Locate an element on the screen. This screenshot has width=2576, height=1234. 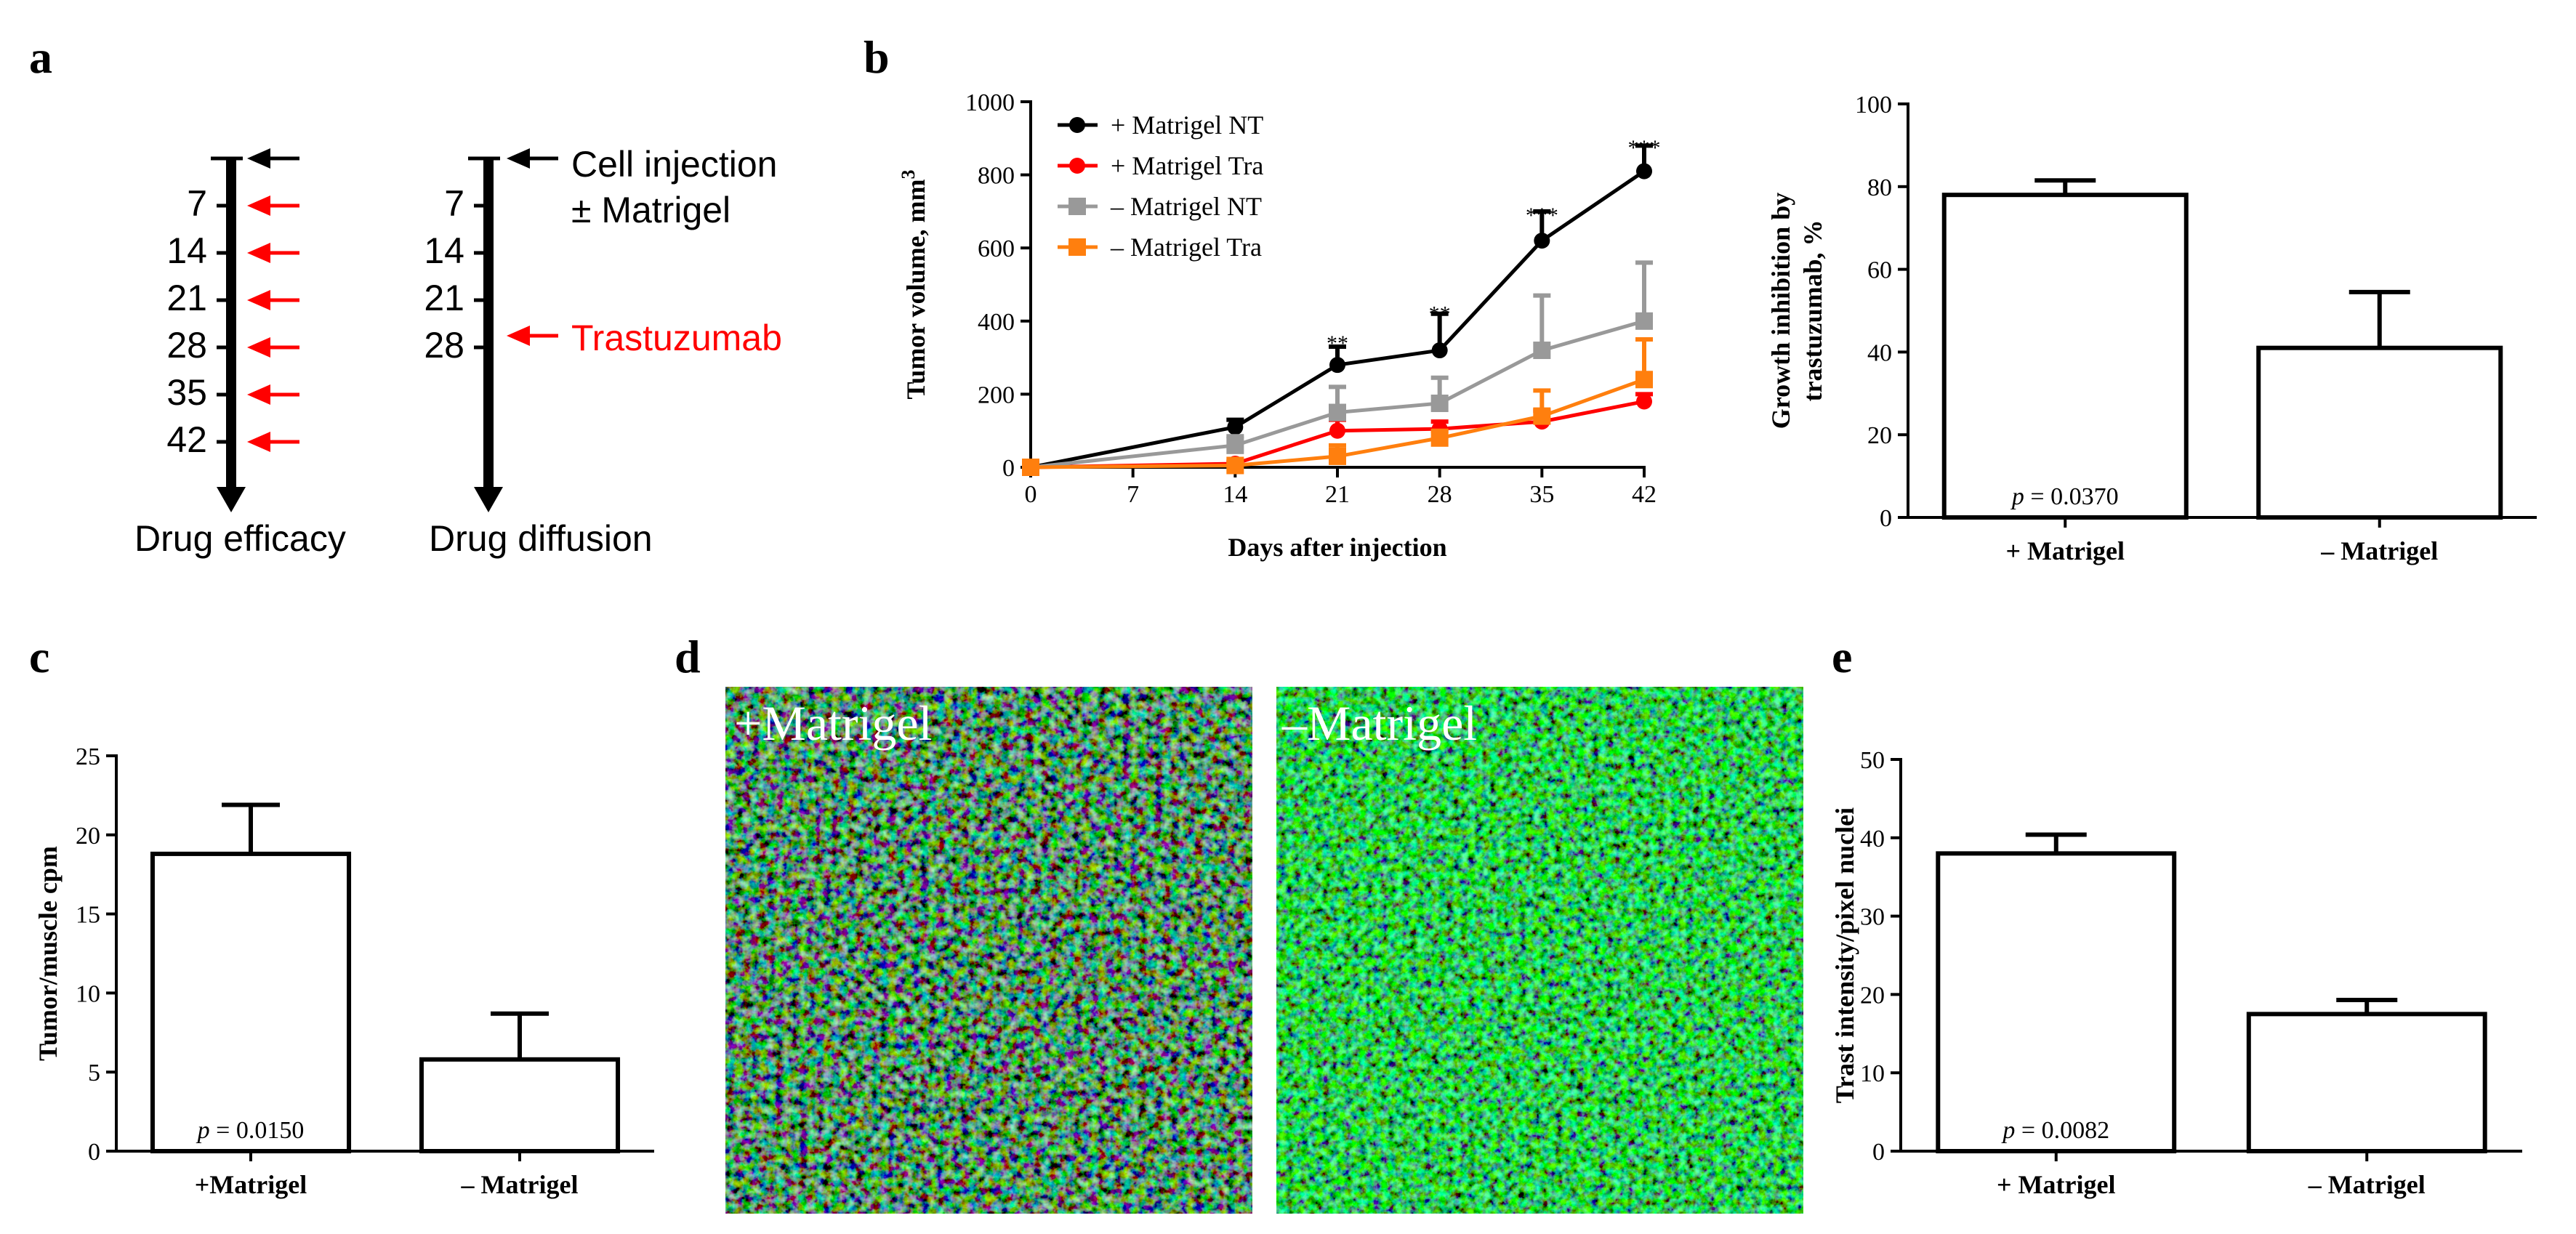
legend-label: + Matrigel NT is located at coordinates (1187, 125).